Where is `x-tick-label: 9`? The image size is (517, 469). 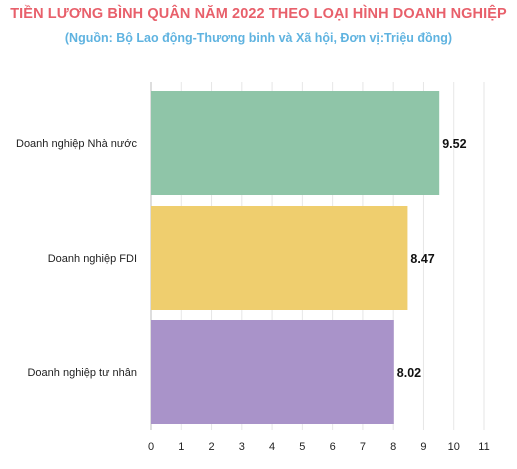 x-tick-label: 9 is located at coordinates (423, 447).